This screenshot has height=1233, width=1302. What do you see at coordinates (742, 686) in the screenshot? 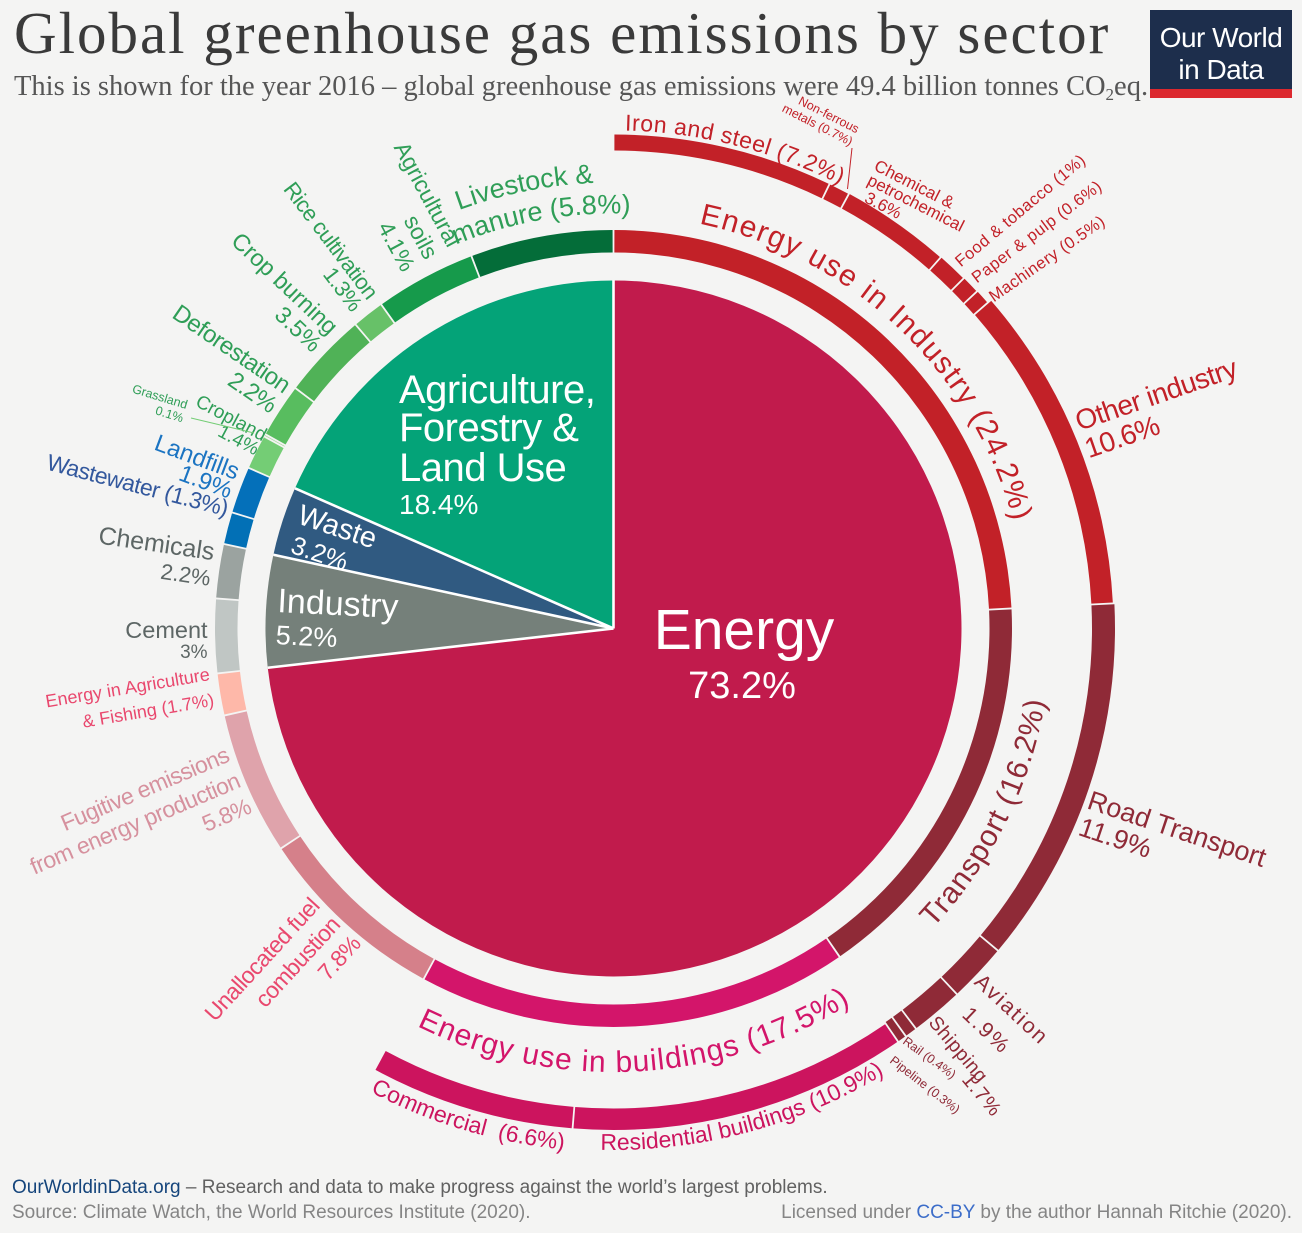
I see `svg-text: 73.2%` at bounding box center [742, 686].